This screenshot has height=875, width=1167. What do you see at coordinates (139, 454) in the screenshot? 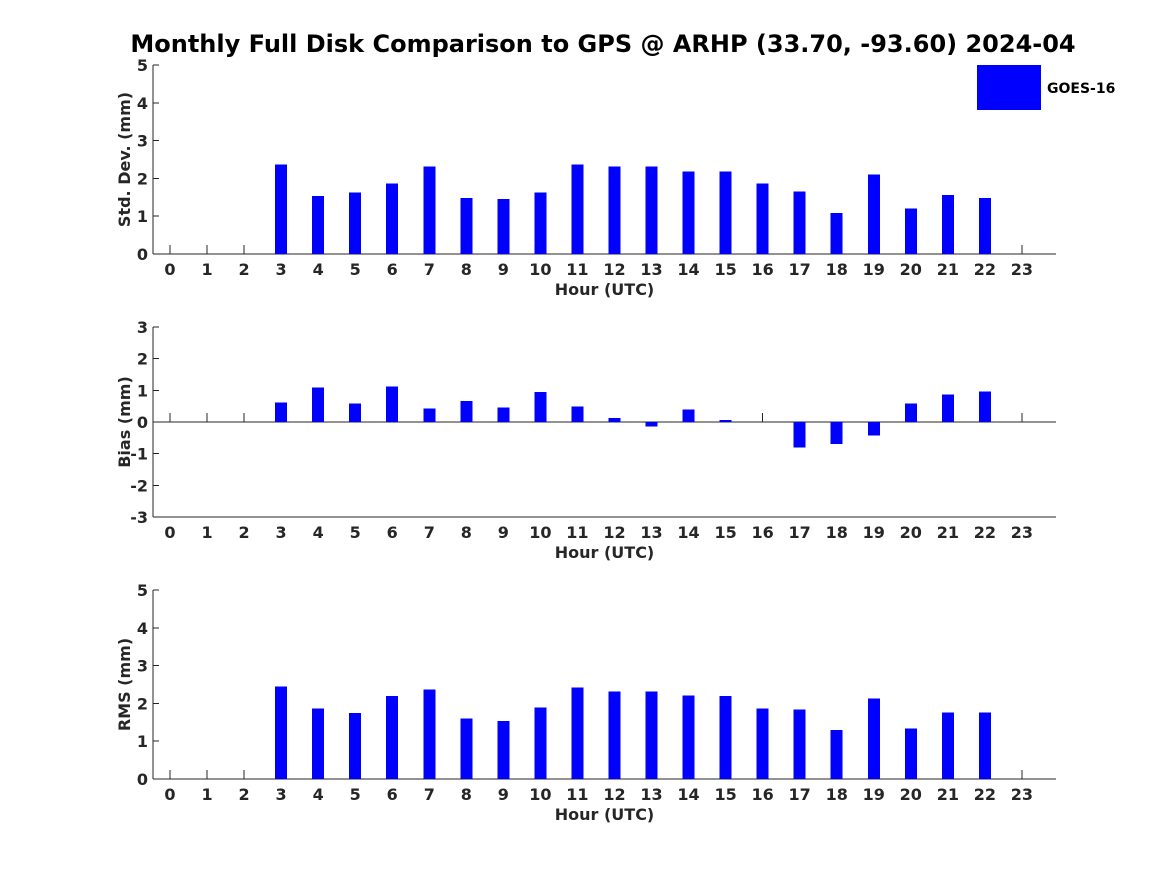
I see `bias-y-tick-label: -1` at bounding box center [139, 454].